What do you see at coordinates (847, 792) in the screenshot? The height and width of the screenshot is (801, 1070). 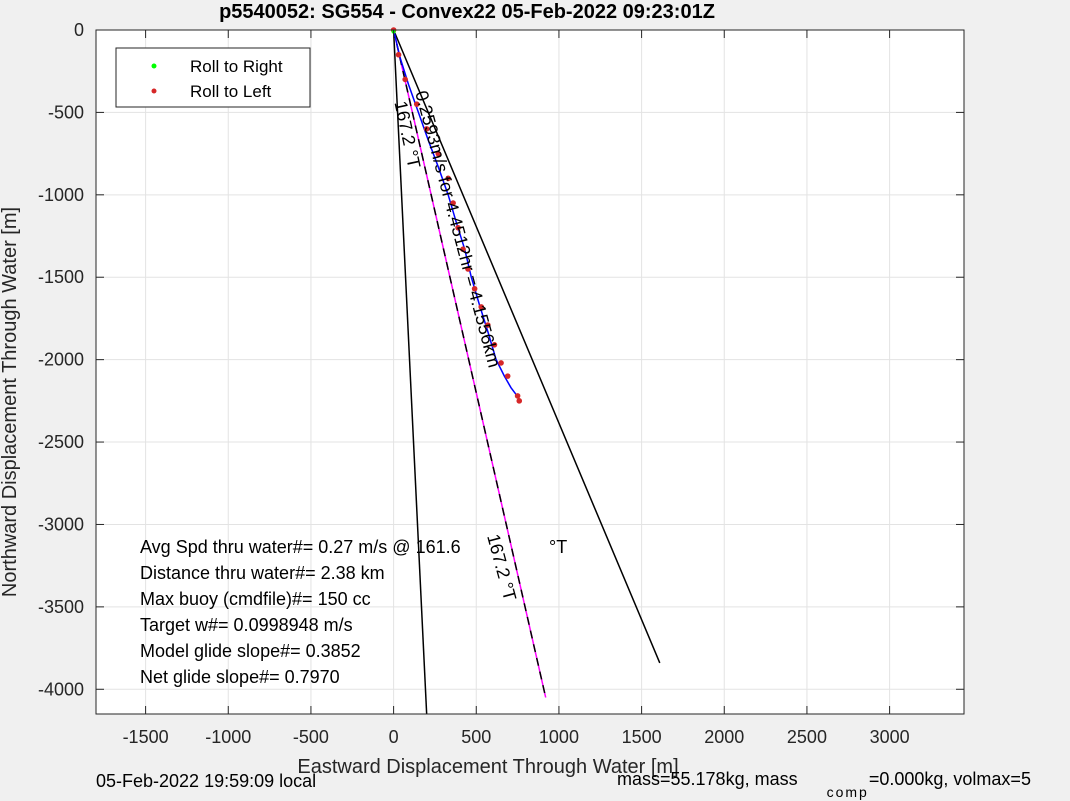 I see `footer-comp-subscript: comp` at bounding box center [847, 792].